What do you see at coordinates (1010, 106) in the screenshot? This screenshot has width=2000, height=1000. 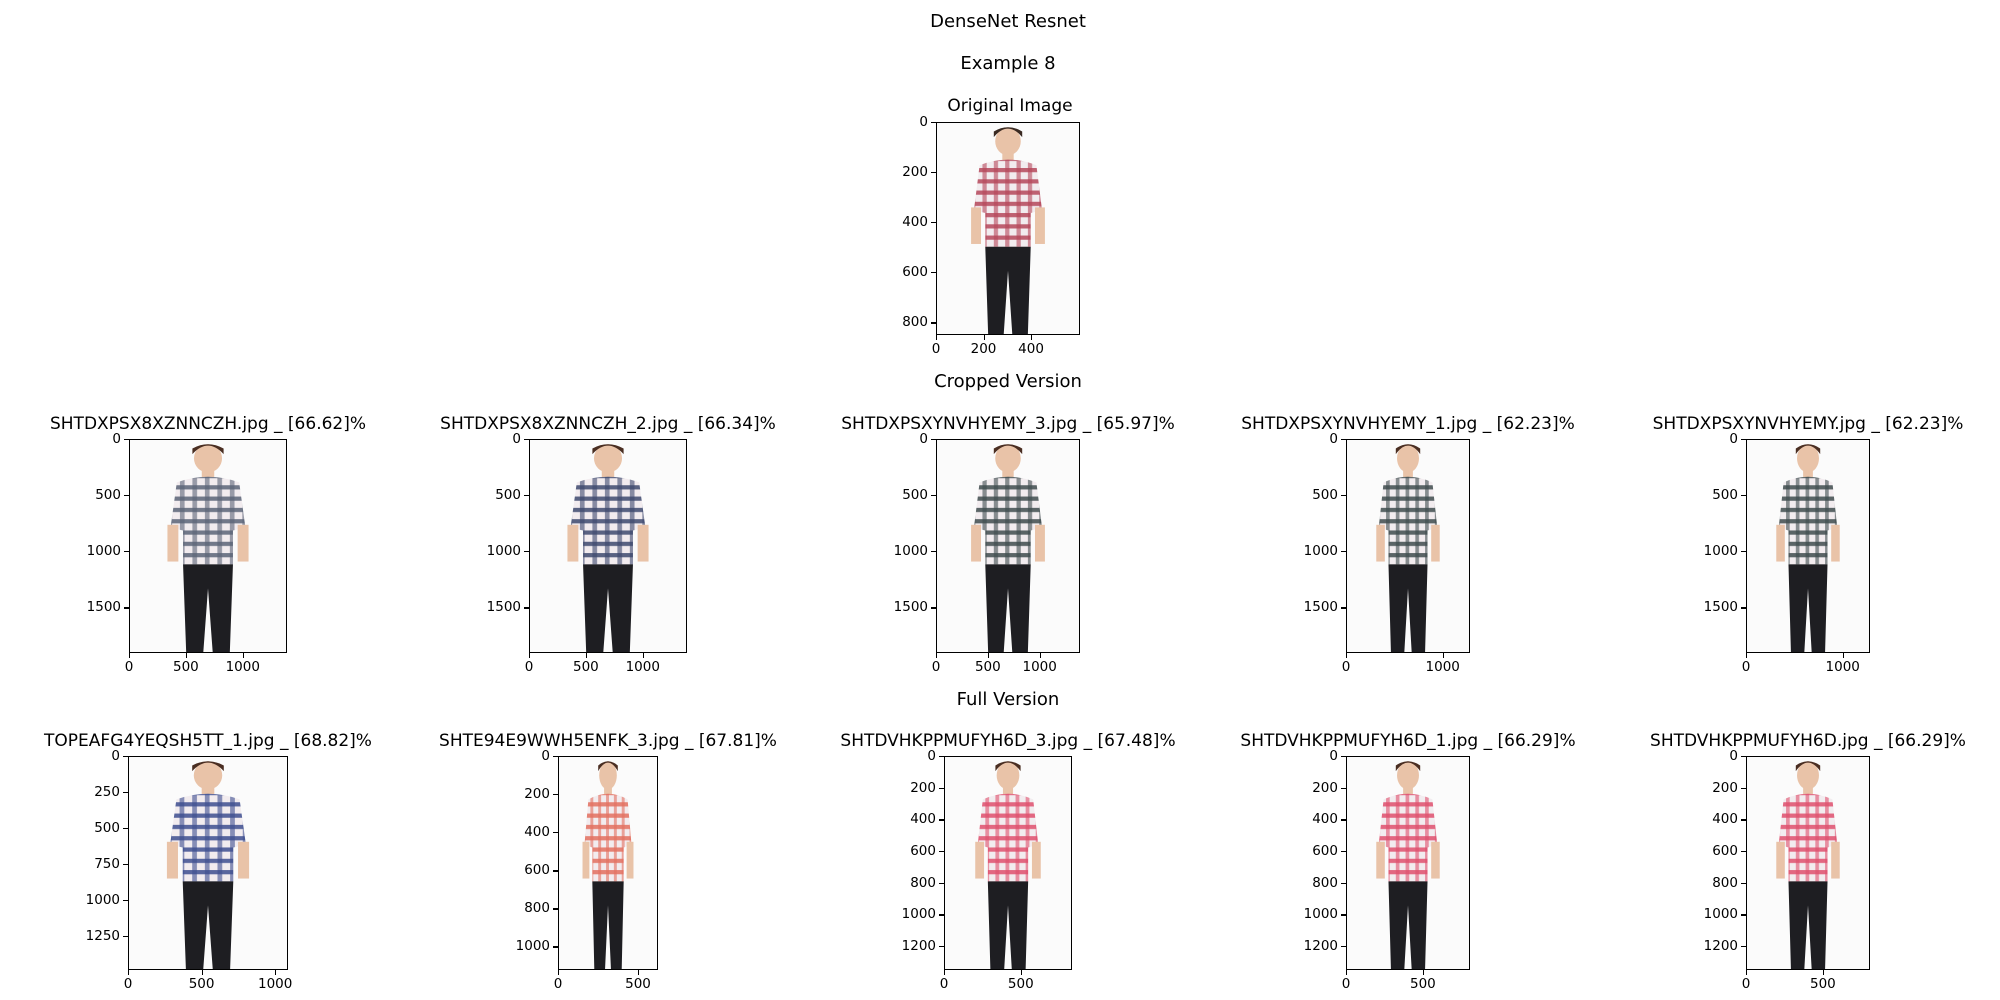 I see `original-image-title: Original Image` at bounding box center [1010, 106].